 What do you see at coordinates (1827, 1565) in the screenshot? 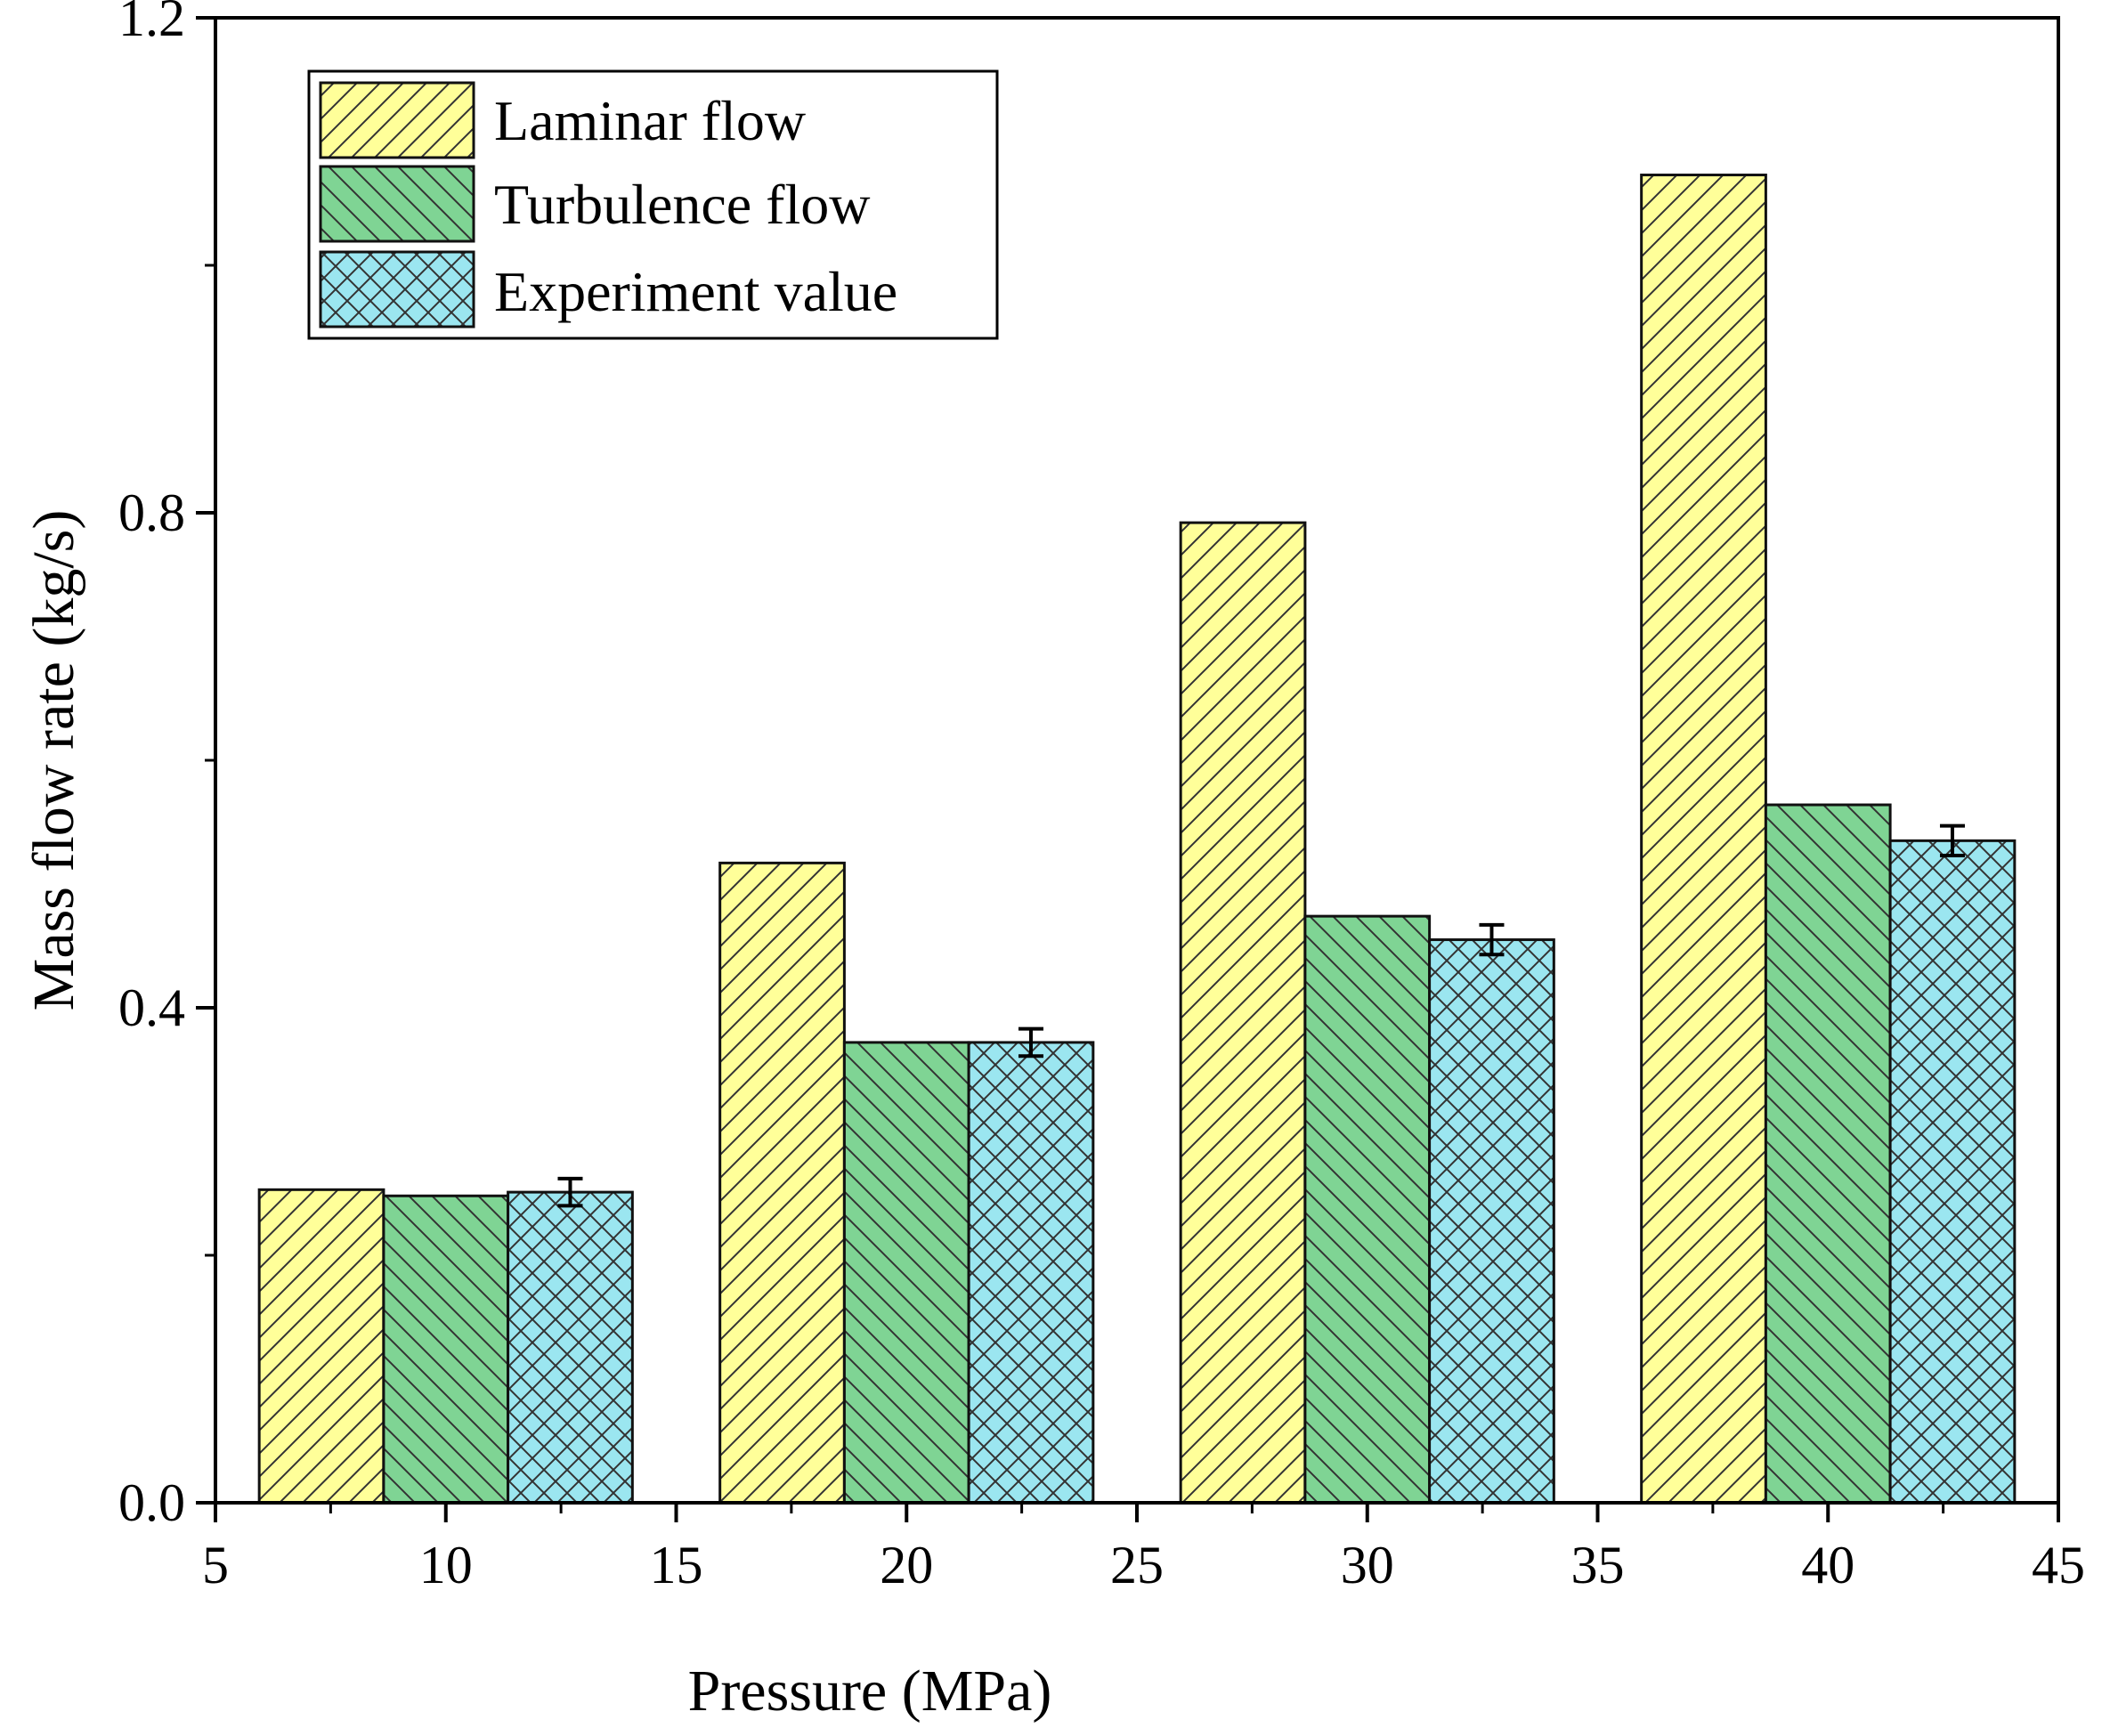
I see `x-tick-label: 40` at bounding box center [1827, 1565].